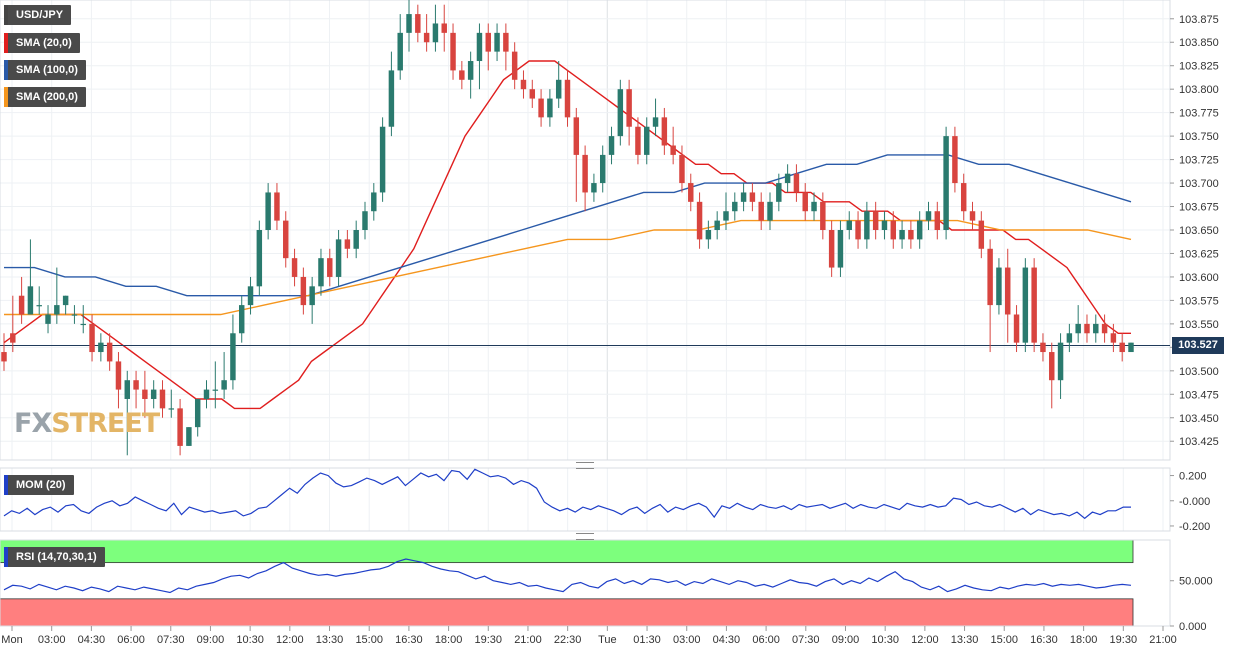  What do you see at coordinates (1199, 231) in the screenshot?
I see `y-tick-label: 103.650` at bounding box center [1199, 231].